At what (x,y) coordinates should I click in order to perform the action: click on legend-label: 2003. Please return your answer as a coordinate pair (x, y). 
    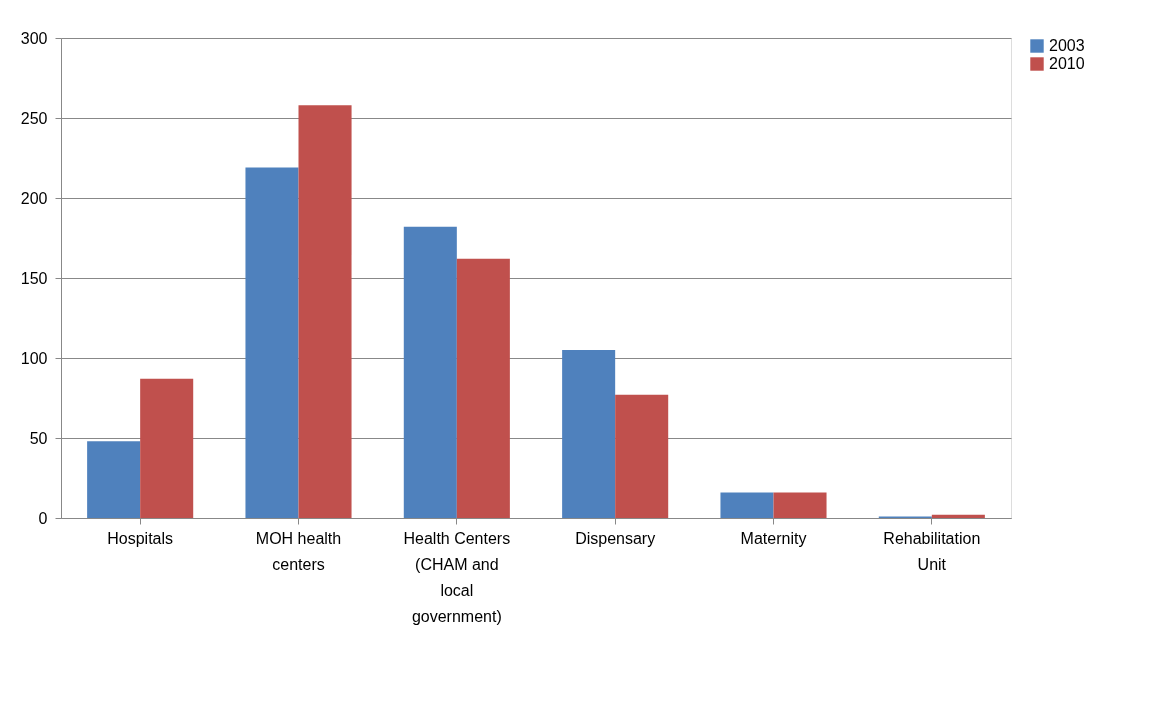
    Looking at the image, I should click on (1067, 45).